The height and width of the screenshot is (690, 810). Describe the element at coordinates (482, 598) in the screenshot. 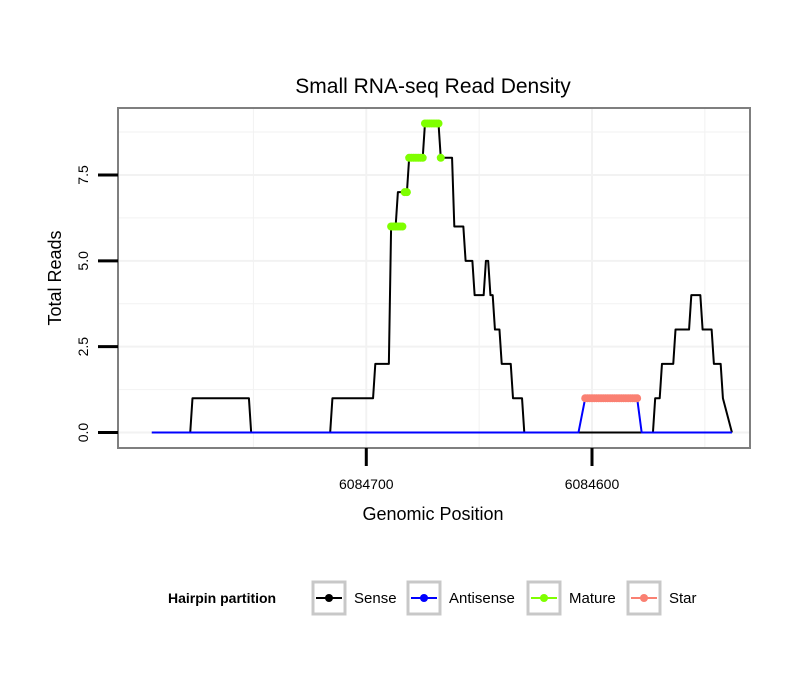

I see `legend-label-antisense: Antisense` at that location.